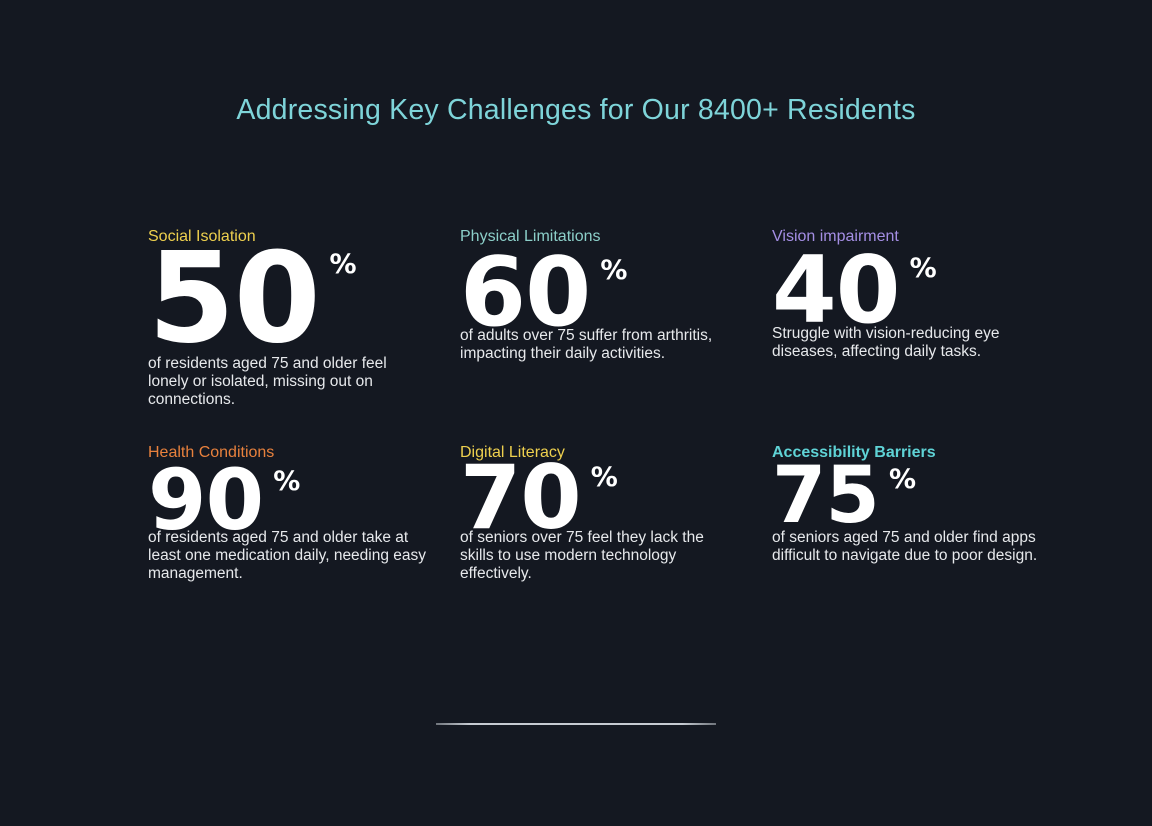 The height and width of the screenshot is (826, 1152). I want to click on stat-value-row: 90 %, so click(288, 500).